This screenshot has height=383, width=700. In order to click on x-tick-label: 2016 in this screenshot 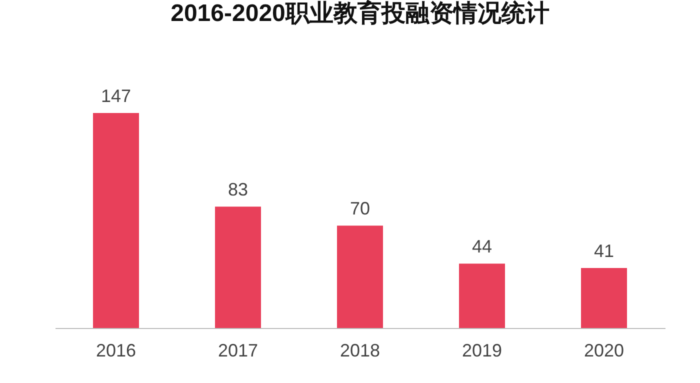, I will do `click(116, 350)`.